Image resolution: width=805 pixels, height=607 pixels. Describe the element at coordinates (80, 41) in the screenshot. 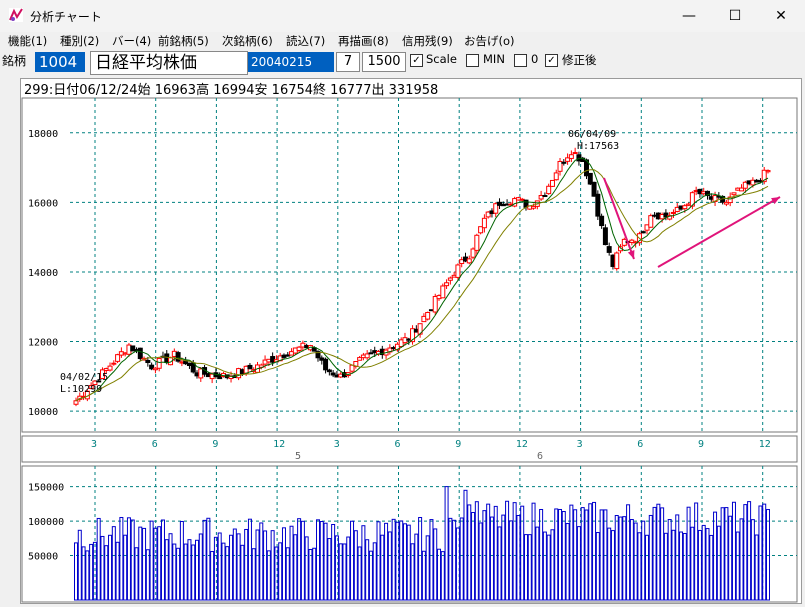

I see `menu-type: 種別(2)` at that location.